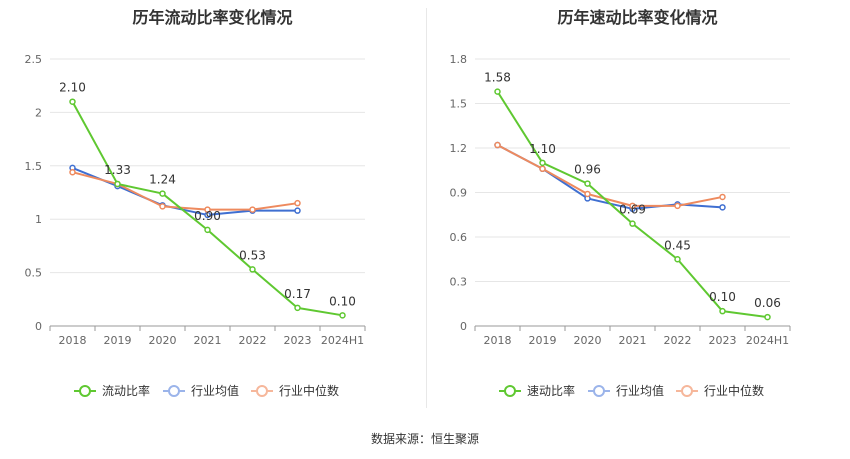  Describe the element at coordinates (551, 390) in the screenshot. I see `legend-label: 速动比率` at that location.